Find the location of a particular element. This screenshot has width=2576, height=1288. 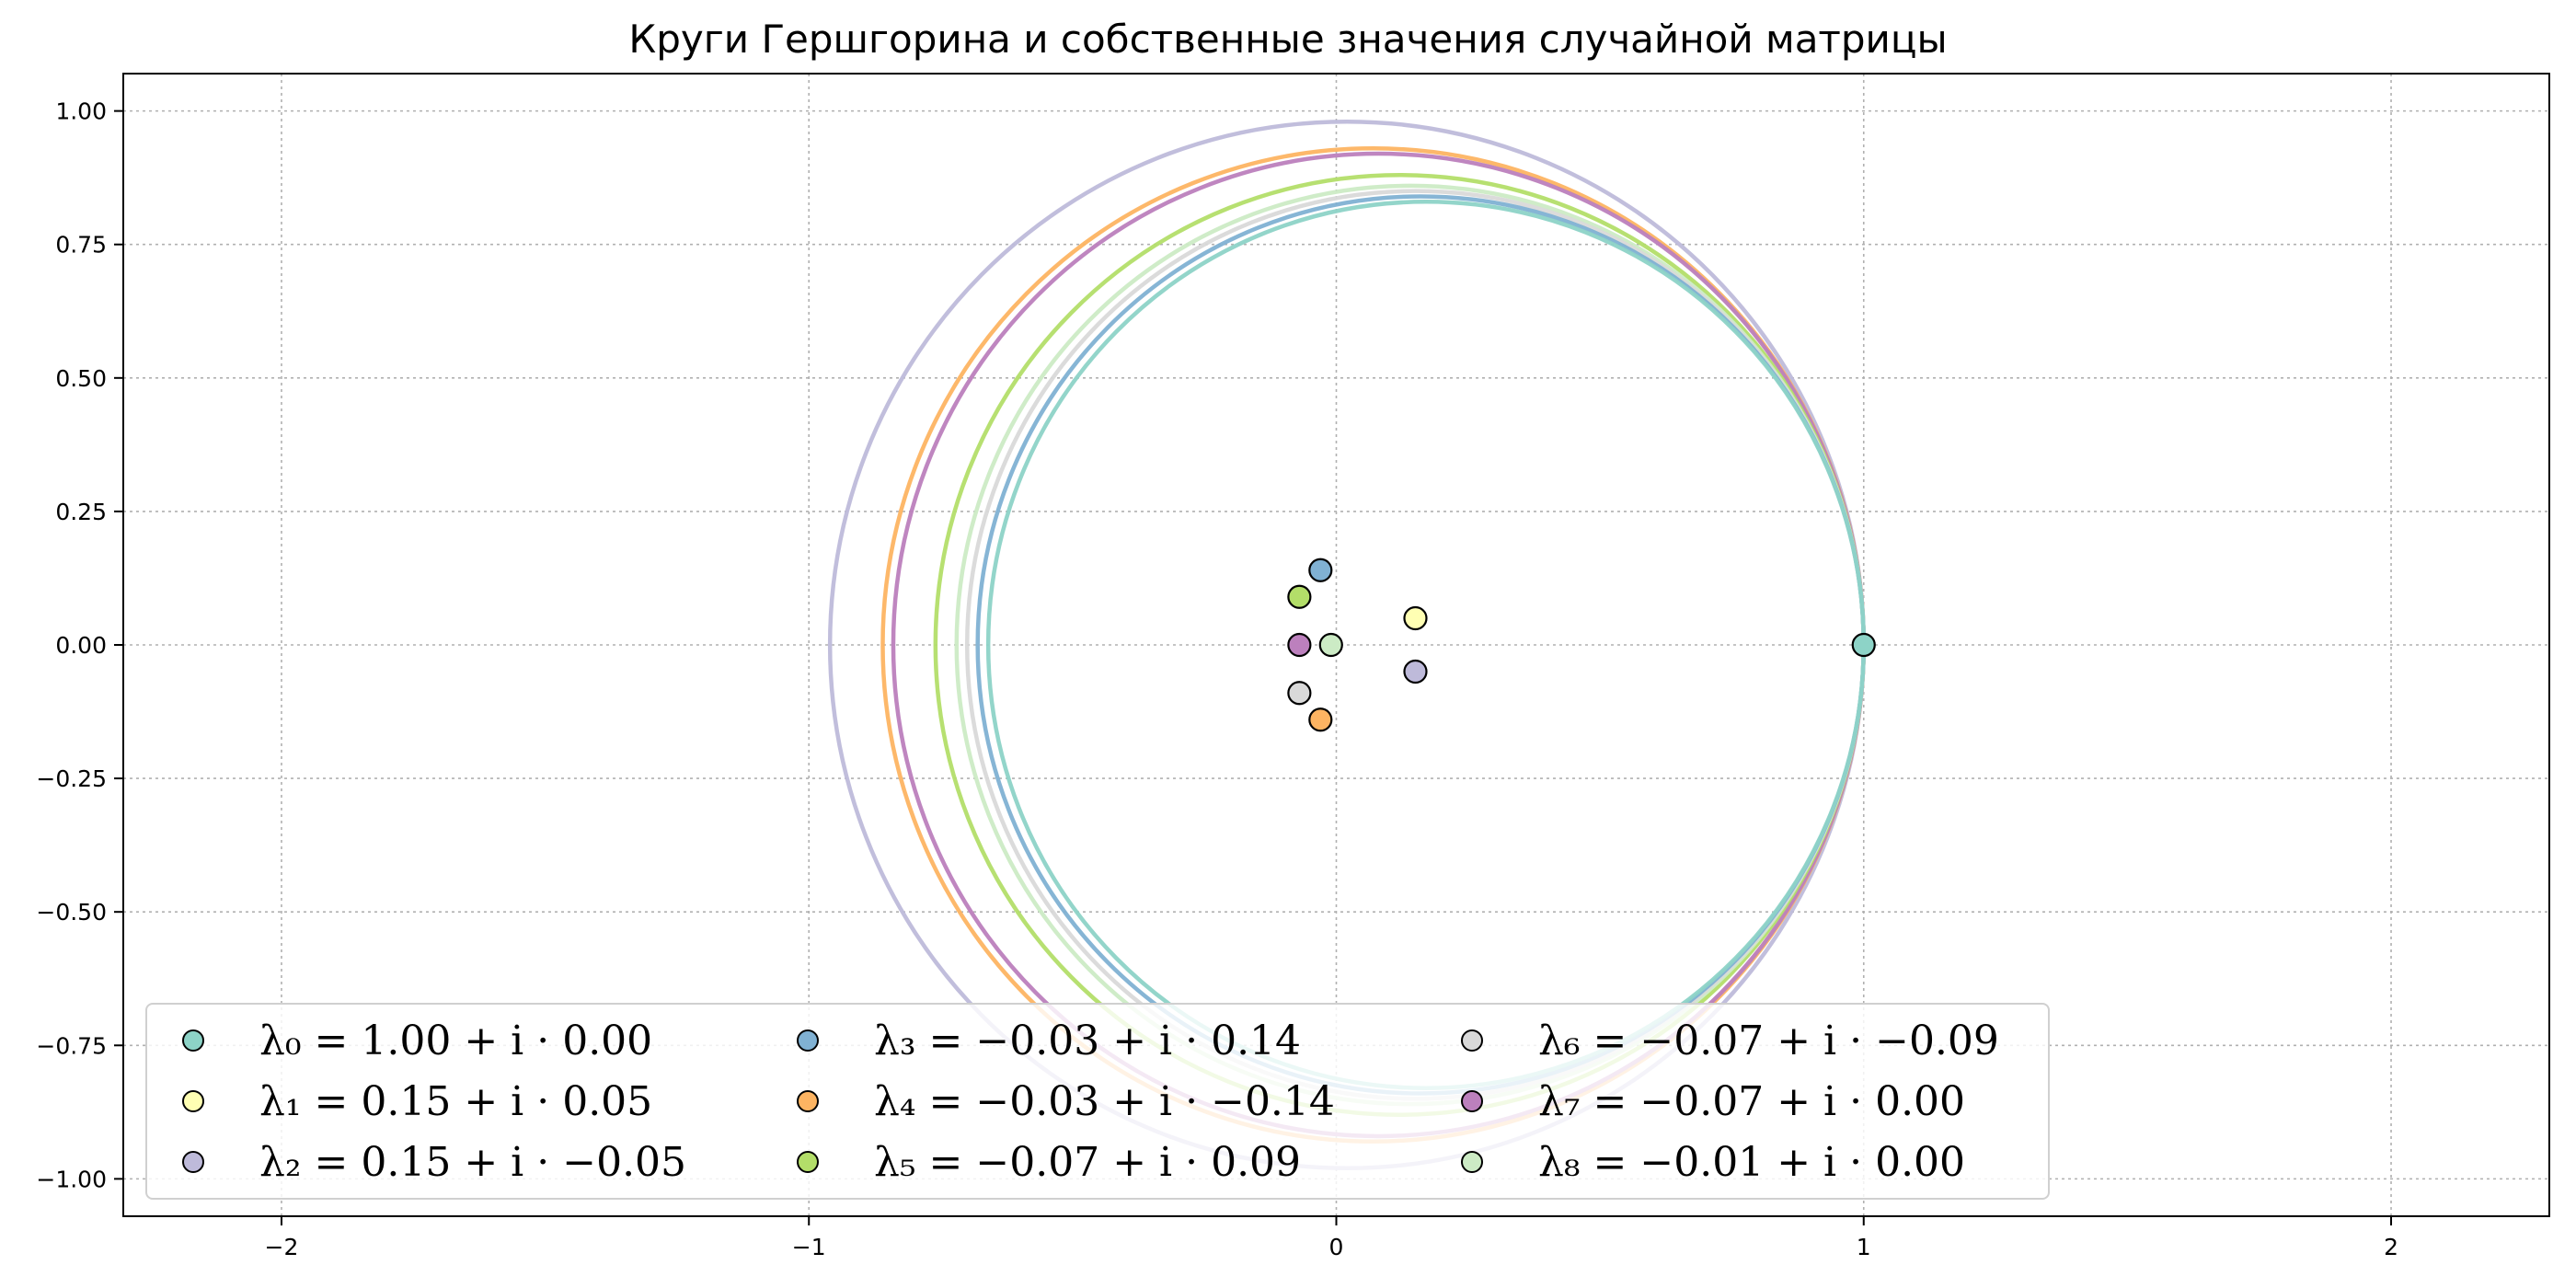

legend-item: λ₇ = −0.07 + i · 0.00 is located at coordinates (1713, 1101).